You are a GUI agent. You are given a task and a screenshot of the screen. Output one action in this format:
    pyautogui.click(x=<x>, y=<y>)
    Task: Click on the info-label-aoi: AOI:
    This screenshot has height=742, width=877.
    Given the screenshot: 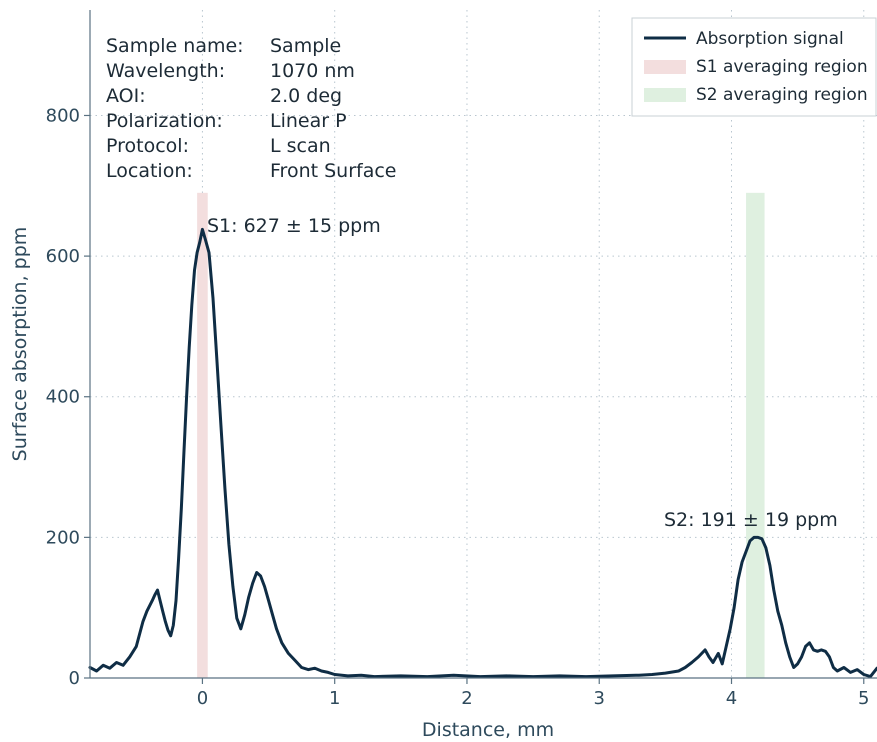 What is the action you would take?
    pyautogui.click(x=126, y=96)
    